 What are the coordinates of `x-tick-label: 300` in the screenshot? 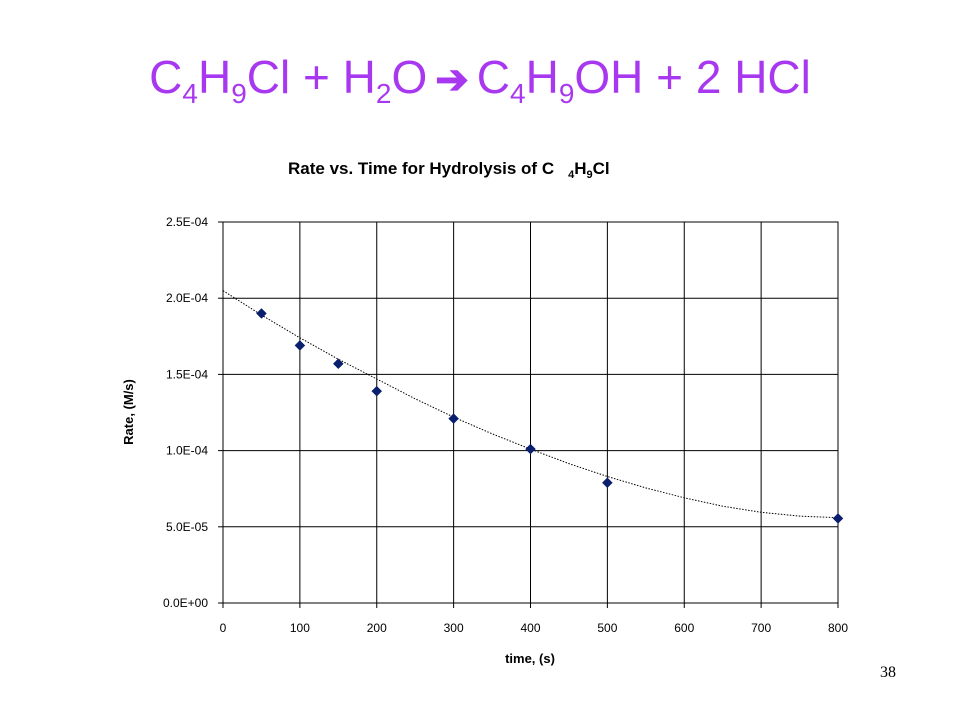 It's located at (454, 628).